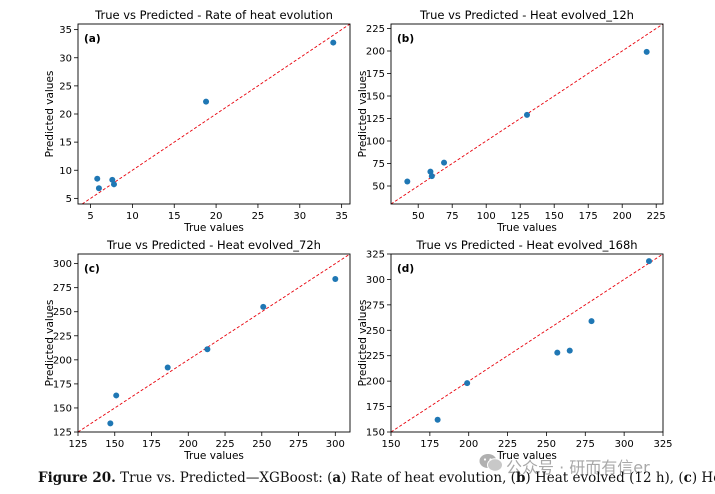 The width and height of the screenshot is (715, 494). What do you see at coordinates (578, 467) in the screenshot?
I see `watermark-text: 公众号 · 研而有信er` at bounding box center [578, 467].